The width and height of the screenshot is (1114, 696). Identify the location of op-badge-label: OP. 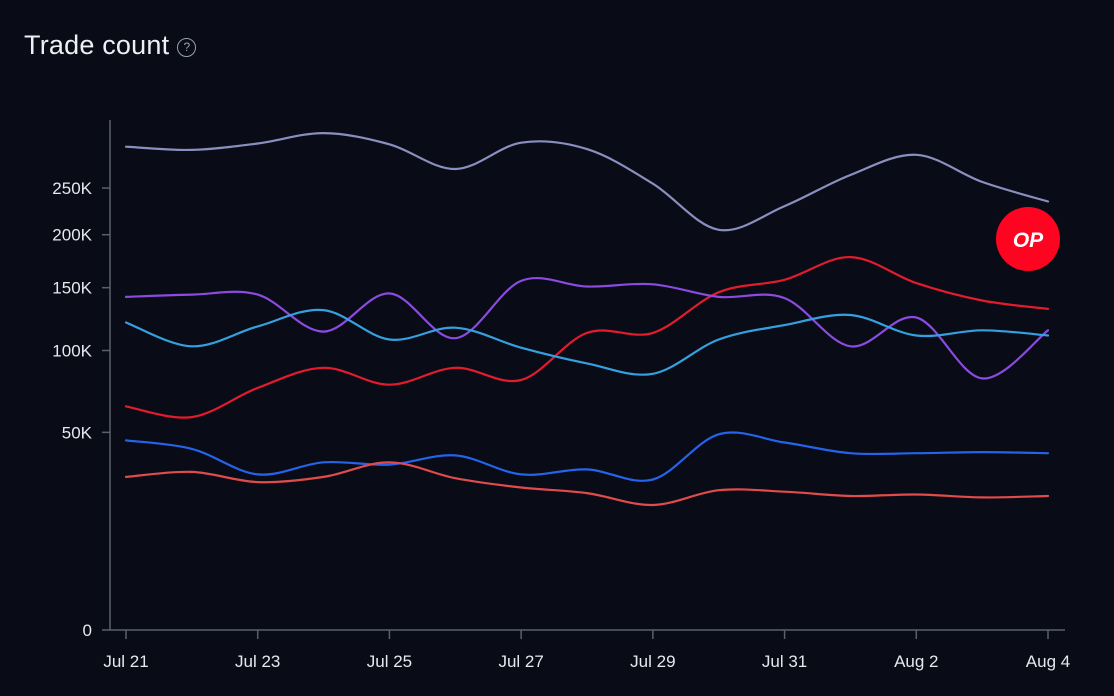
(1028, 240).